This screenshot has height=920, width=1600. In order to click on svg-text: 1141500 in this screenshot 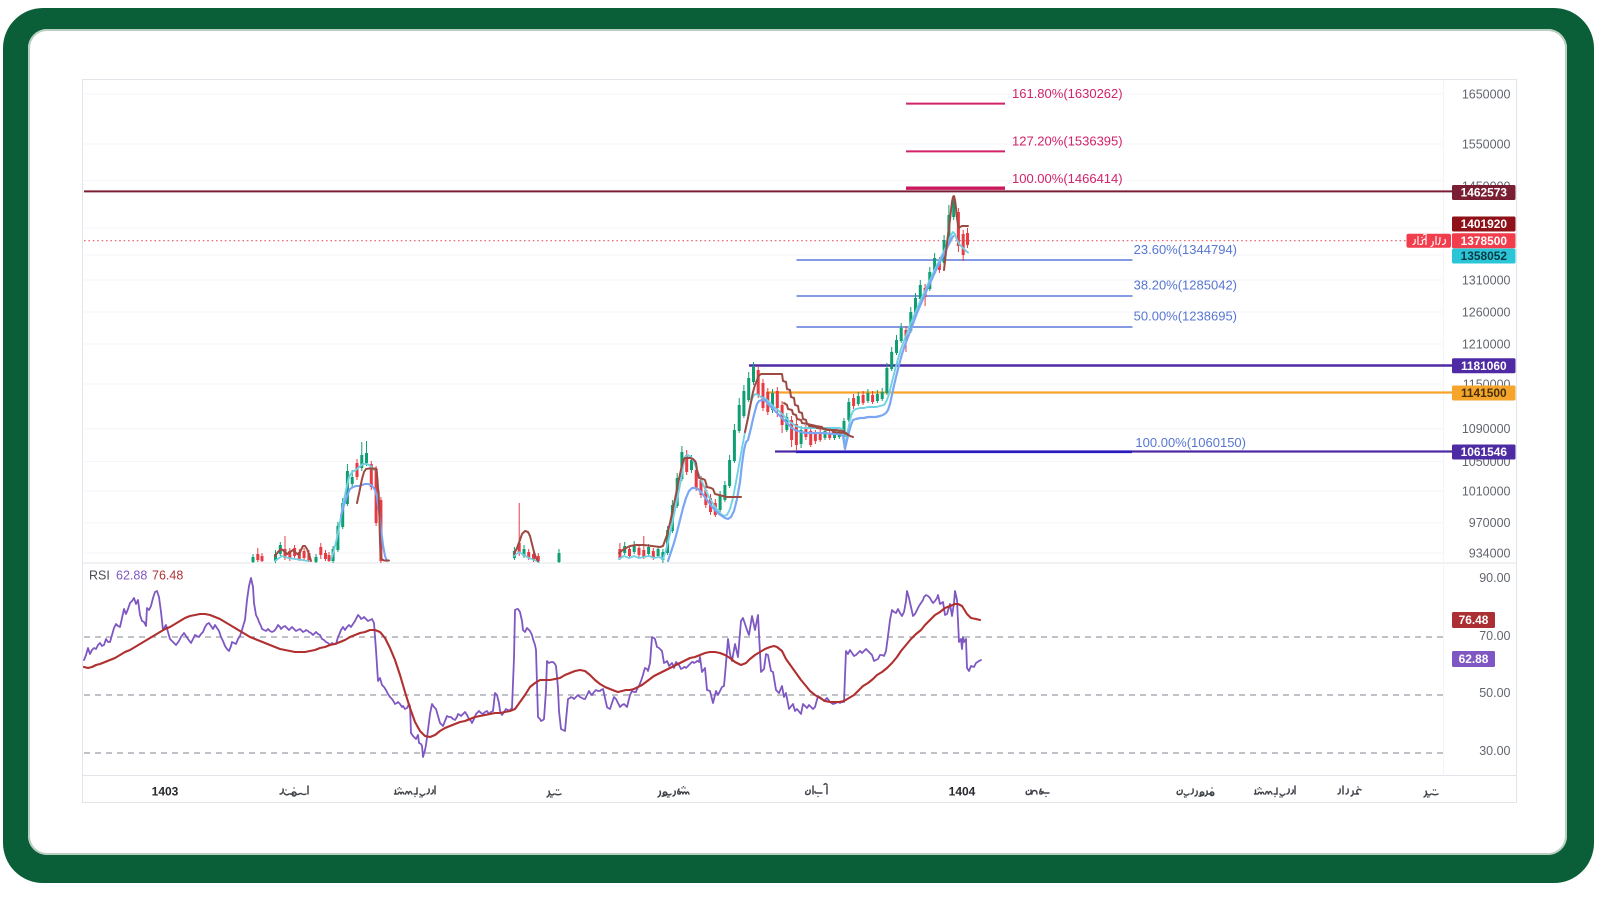, I will do `click(1484, 393)`.